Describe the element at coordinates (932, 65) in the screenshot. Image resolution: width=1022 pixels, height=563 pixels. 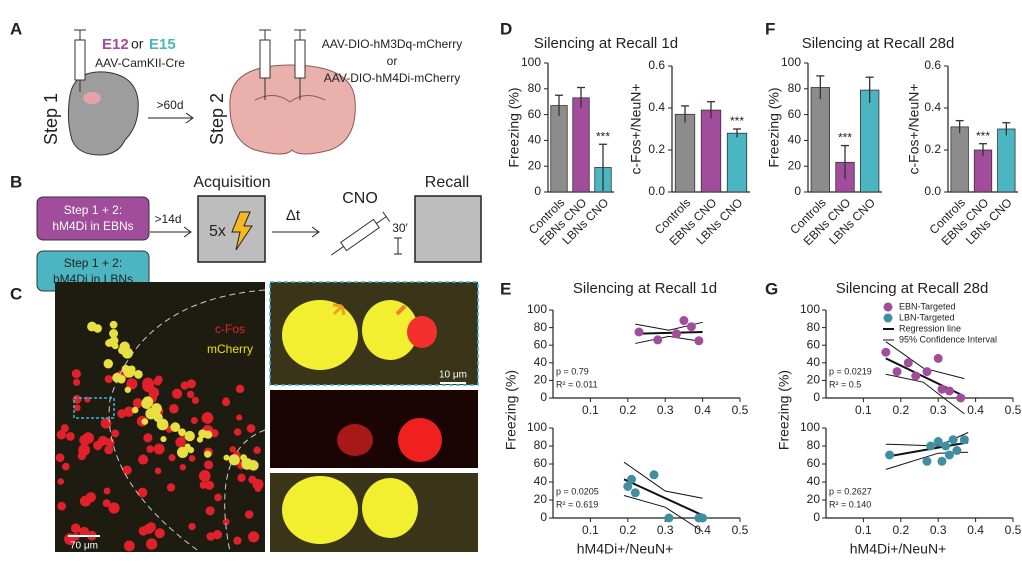
I see `y-tick-label: 0.6` at that location.